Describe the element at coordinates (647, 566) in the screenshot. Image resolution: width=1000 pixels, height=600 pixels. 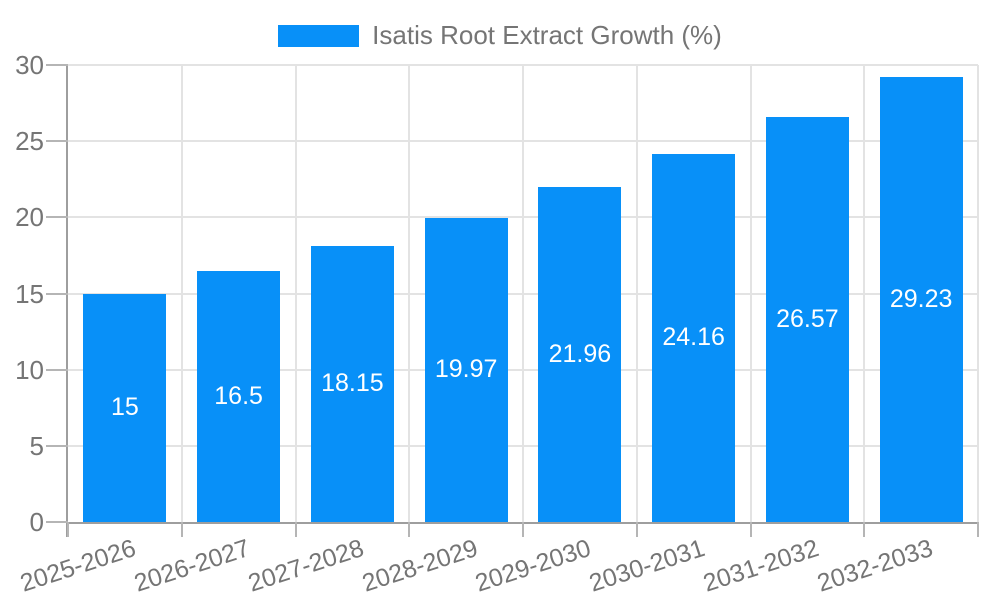
I see `x-tick-label: 2030-2031` at that location.